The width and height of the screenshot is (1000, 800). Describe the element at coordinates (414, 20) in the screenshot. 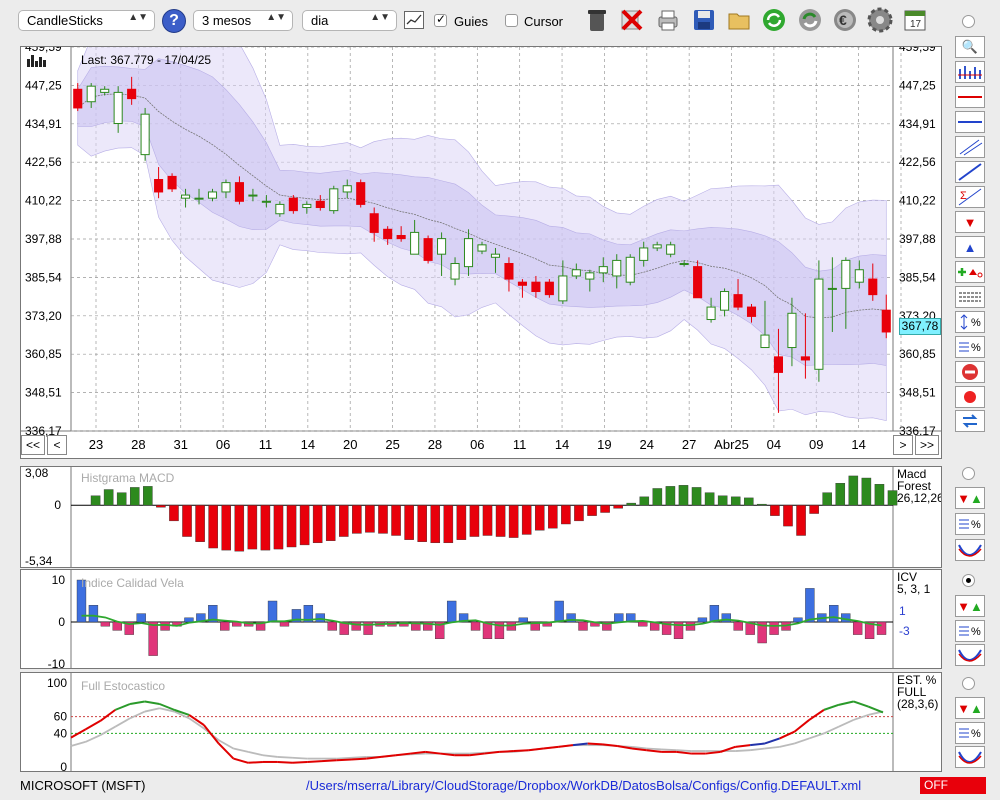

I see `chart-icon-button` at that location.